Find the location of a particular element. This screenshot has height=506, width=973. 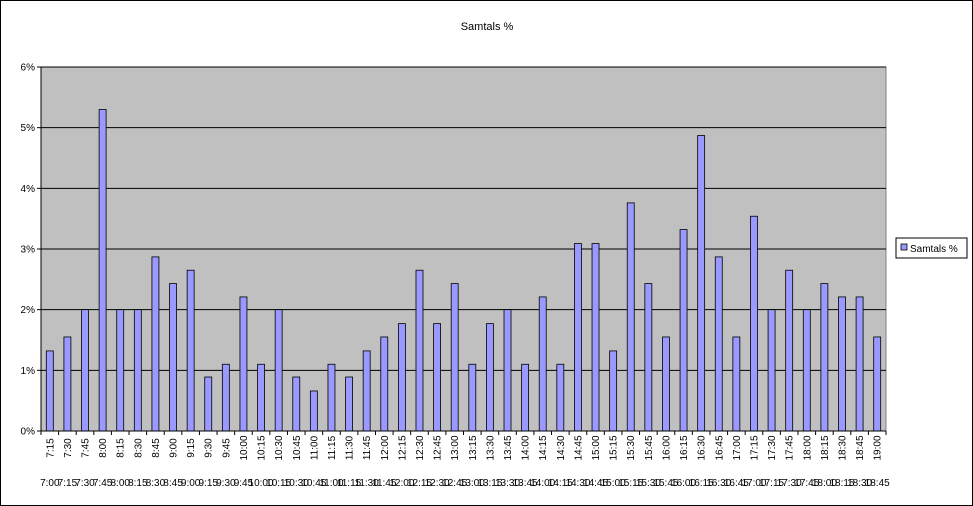

x-tick-label-start: 15:45 is located at coordinates (665, 483).